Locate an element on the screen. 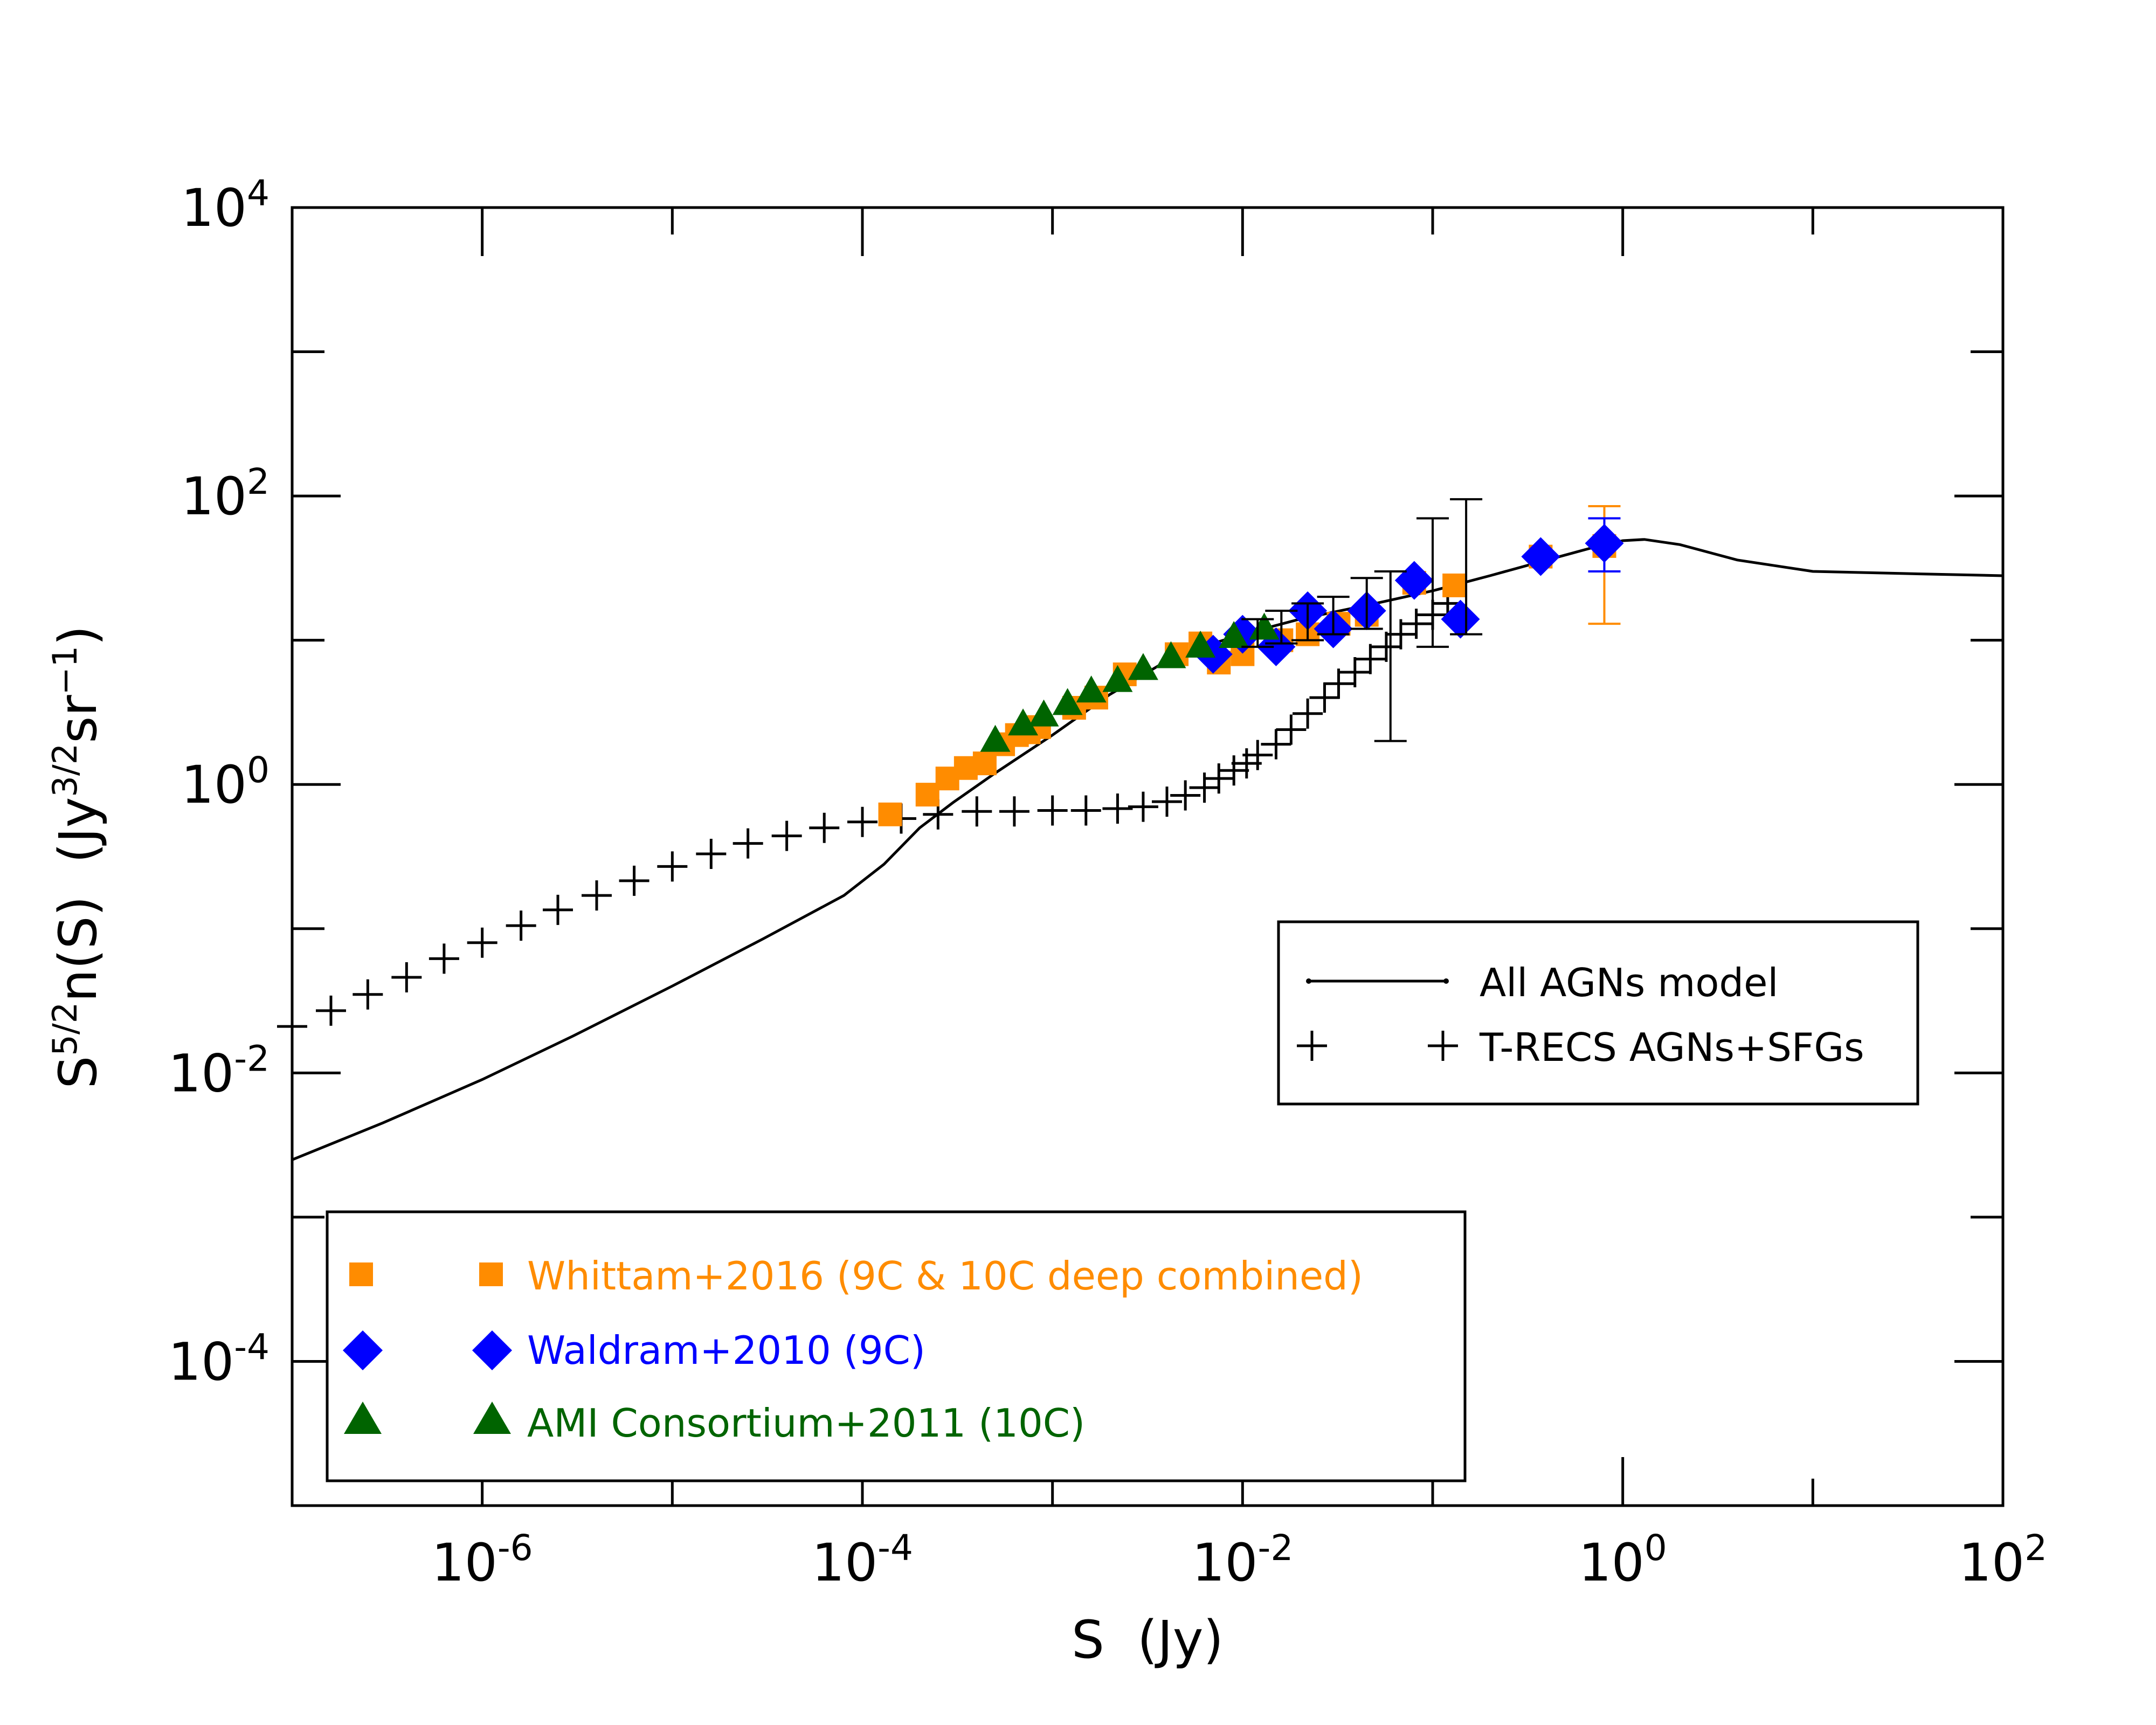  x-tick-label: 10⁻⁴ is located at coordinates (862, 1560).